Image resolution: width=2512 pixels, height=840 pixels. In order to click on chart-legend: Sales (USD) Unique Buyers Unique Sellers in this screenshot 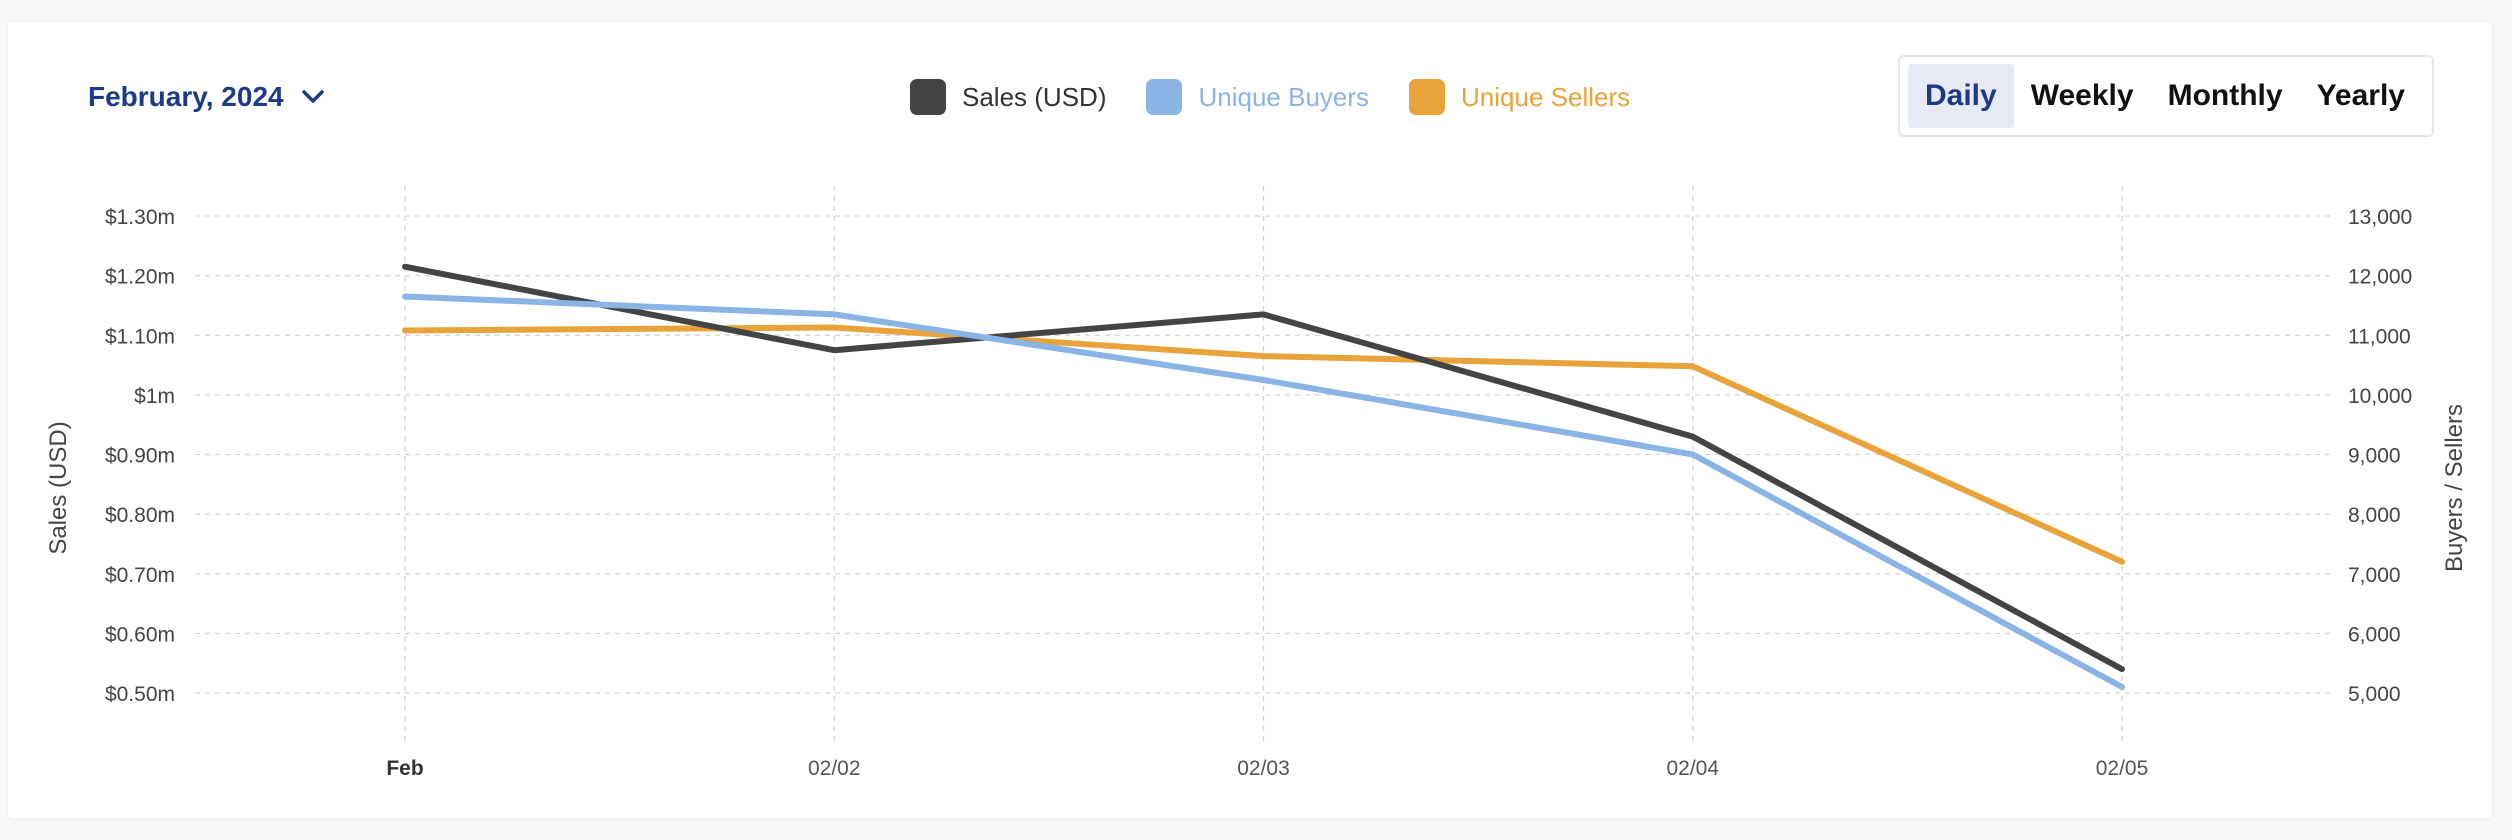, I will do `click(1290, 97)`.